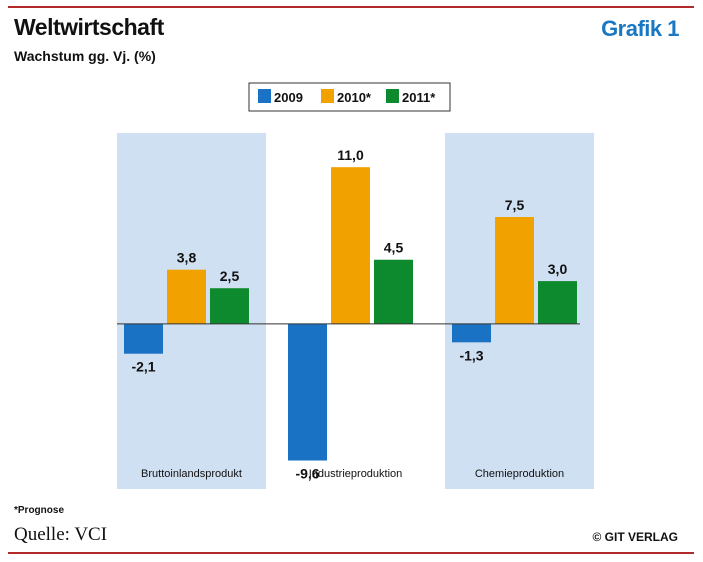 This screenshot has width=703, height=562. I want to click on value-label-chemieproduktion-2009: -1,3, so click(471, 355).